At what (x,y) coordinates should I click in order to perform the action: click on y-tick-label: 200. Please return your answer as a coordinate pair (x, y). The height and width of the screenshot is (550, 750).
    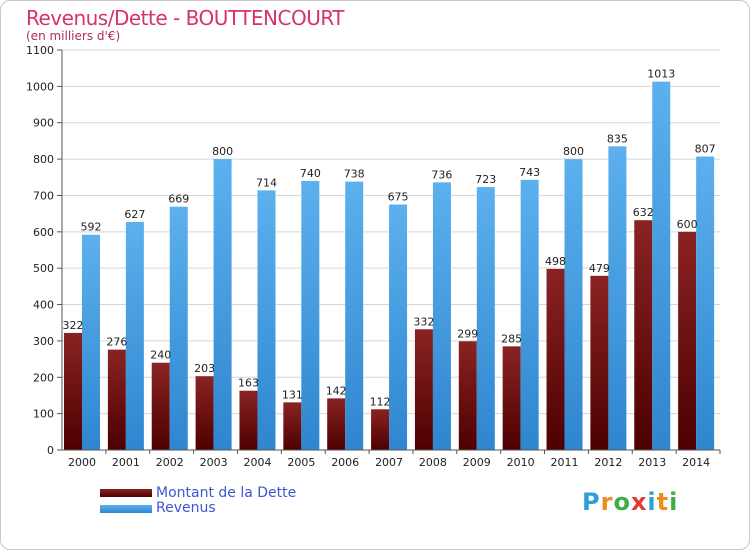
    Looking at the image, I should click on (43, 377).